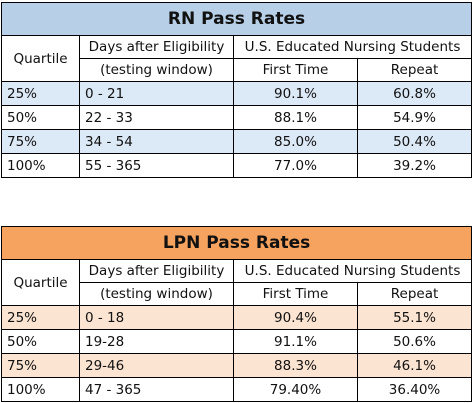  What do you see at coordinates (295, 93) in the screenshot?
I see `table-cell: 90.1%` at bounding box center [295, 93].